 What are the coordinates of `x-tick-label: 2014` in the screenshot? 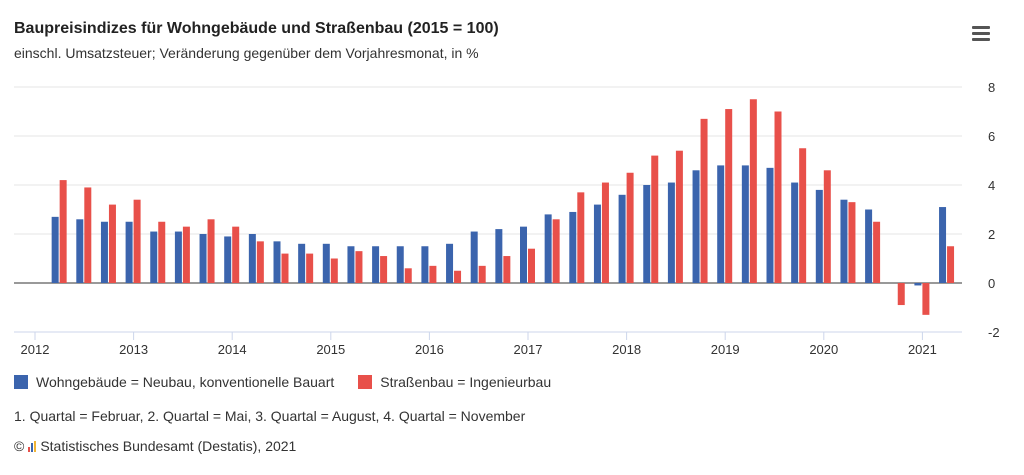 It's located at (232, 349).